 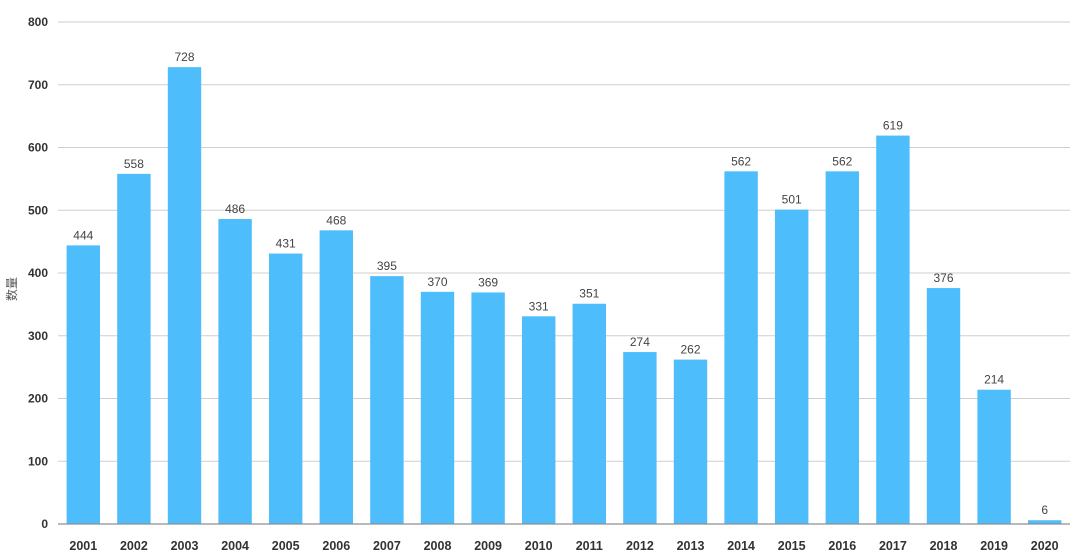 I want to click on x-tick-label: 2020, so click(x=1045, y=546).